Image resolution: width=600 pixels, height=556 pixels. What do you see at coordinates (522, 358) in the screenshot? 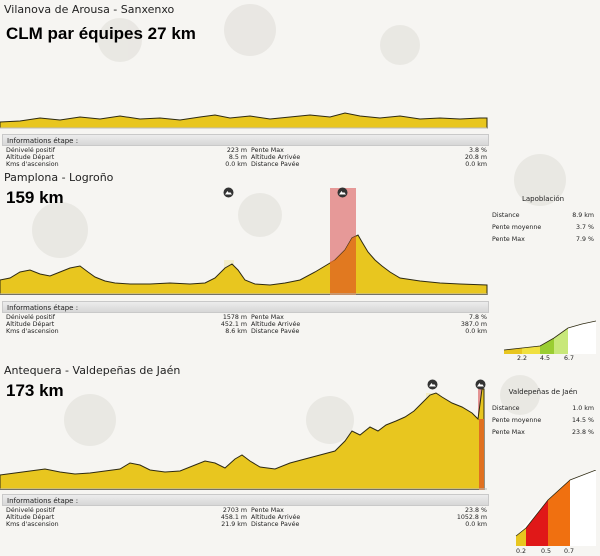
I see `climb-km-mark: 2.2` at bounding box center [522, 358].